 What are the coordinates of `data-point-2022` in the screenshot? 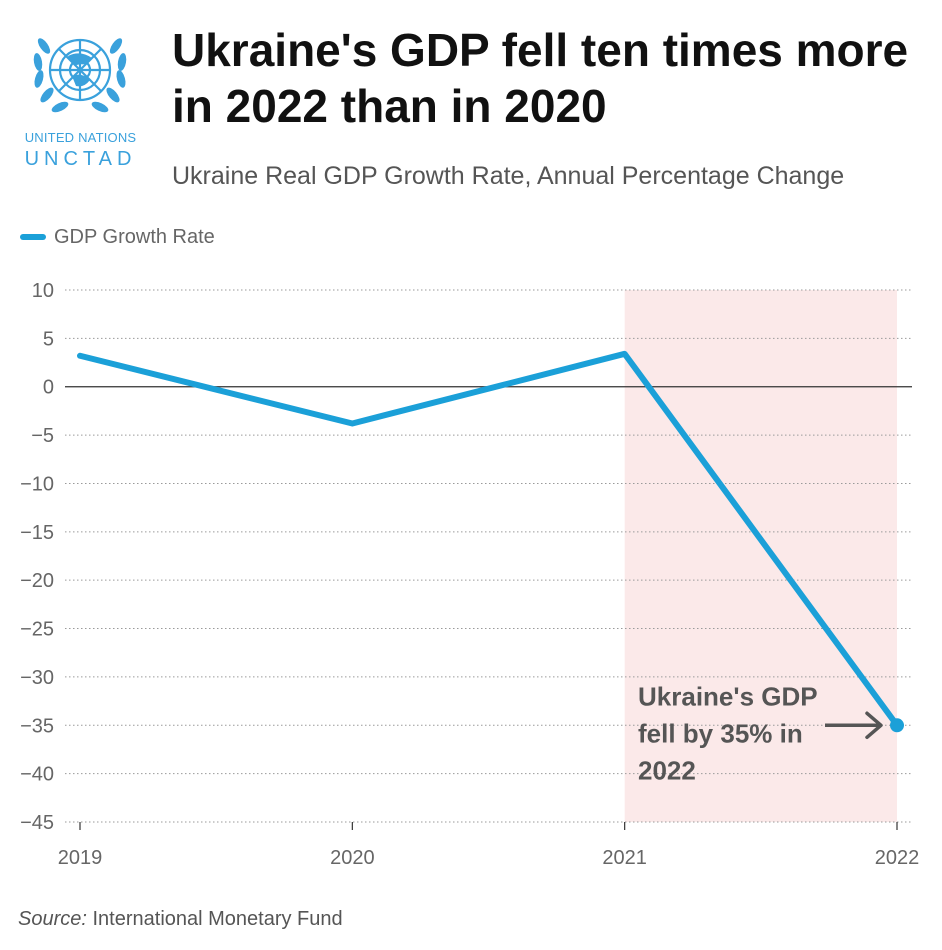 It's located at (897, 725).